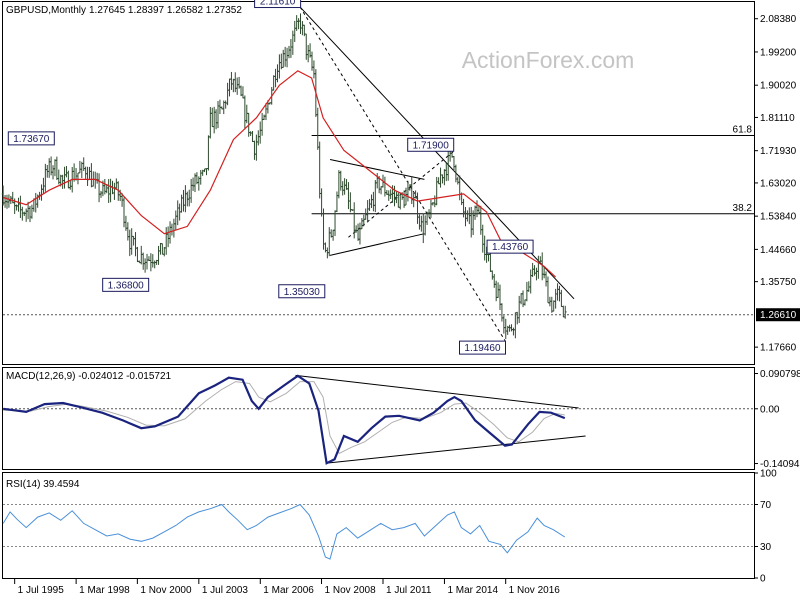 The width and height of the screenshot is (800, 605). Describe the element at coordinates (778, 250) in the screenshot. I see `y-axis-label: 1.44660` at that location.